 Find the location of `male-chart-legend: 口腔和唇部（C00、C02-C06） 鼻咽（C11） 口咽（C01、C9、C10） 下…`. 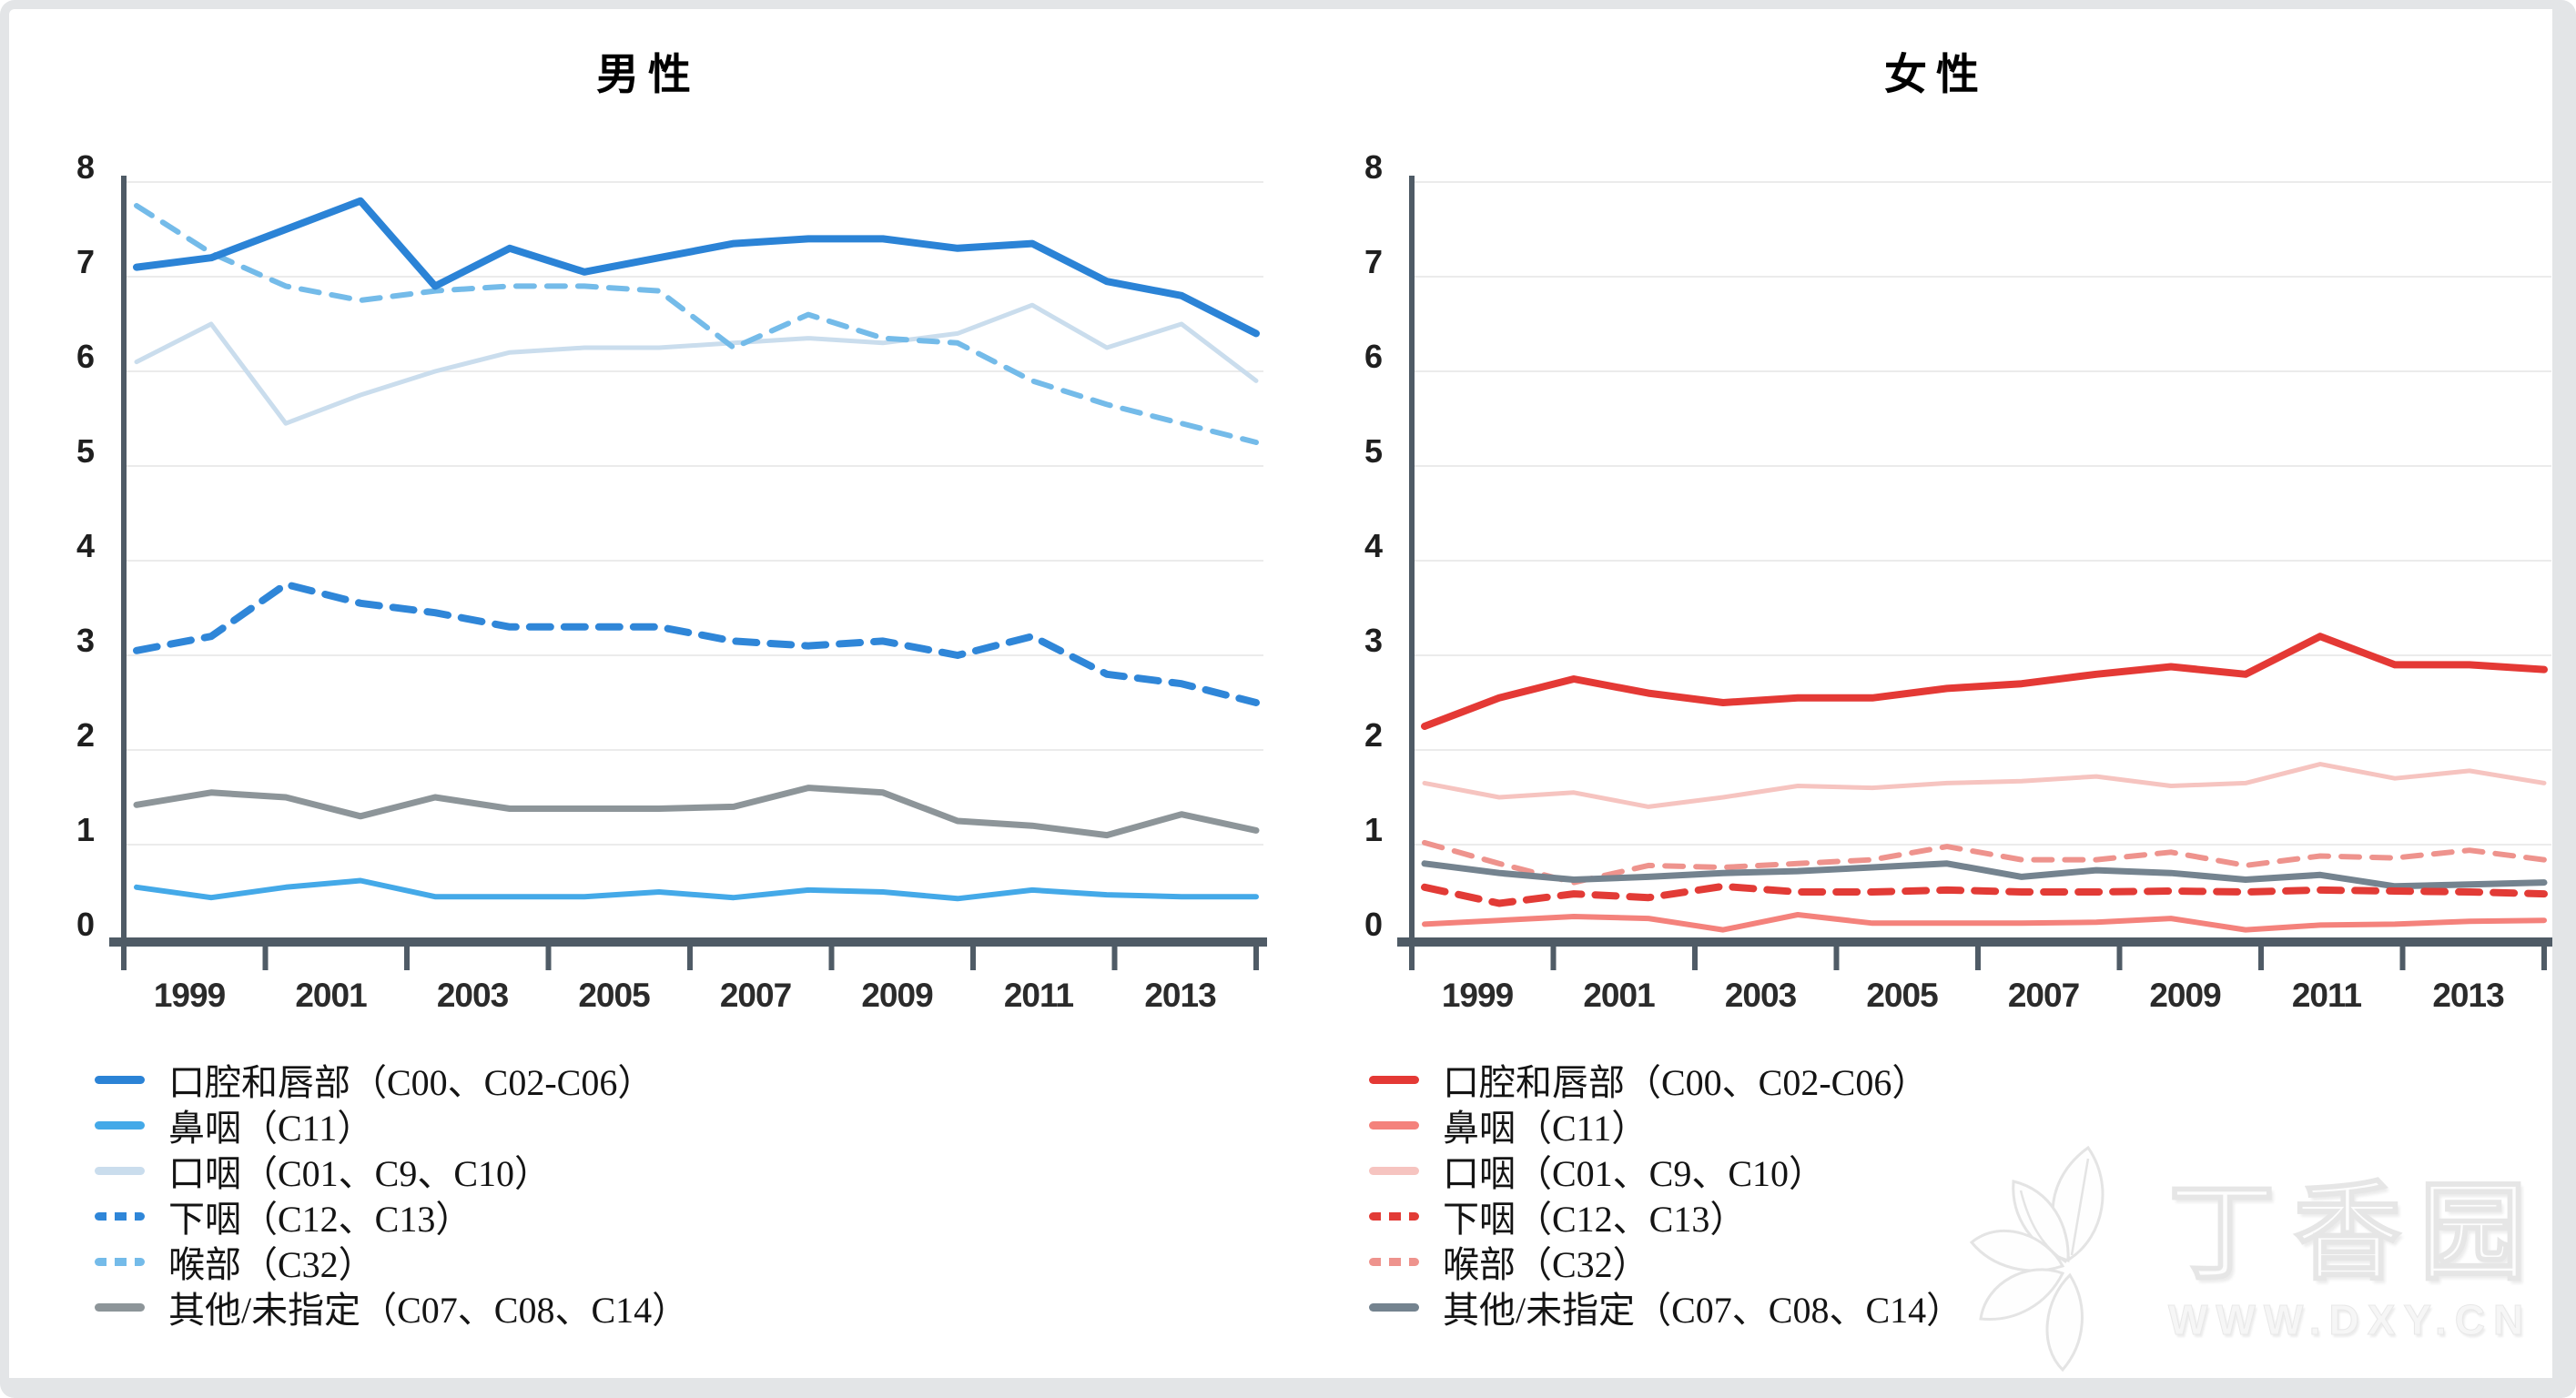

male-chart-legend: 口腔和唇部（C00、C02-C06） 鼻咽（C11） 口咽（C01、C9、C10） 下… is located at coordinates (723, 1194).